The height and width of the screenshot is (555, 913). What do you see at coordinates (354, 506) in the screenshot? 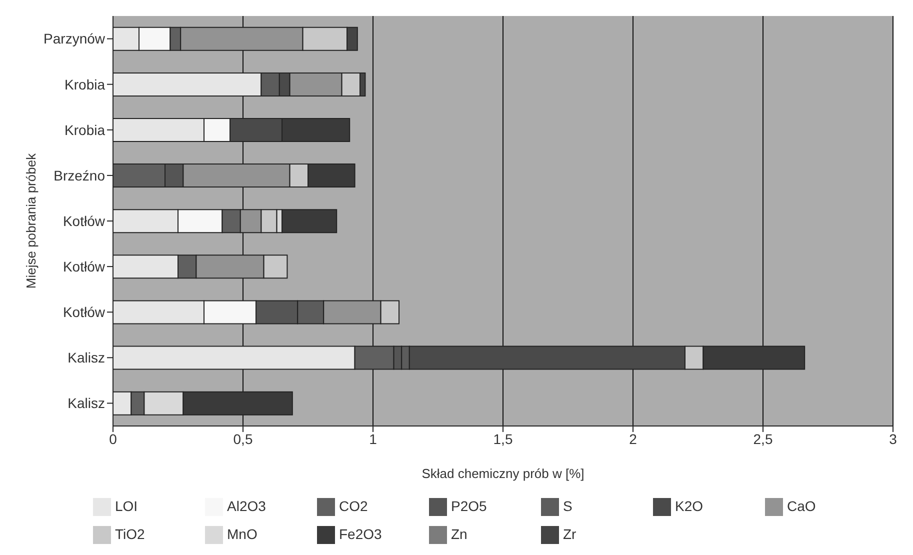
I see `legend-label: CO2` at bounding box center [354, 506].